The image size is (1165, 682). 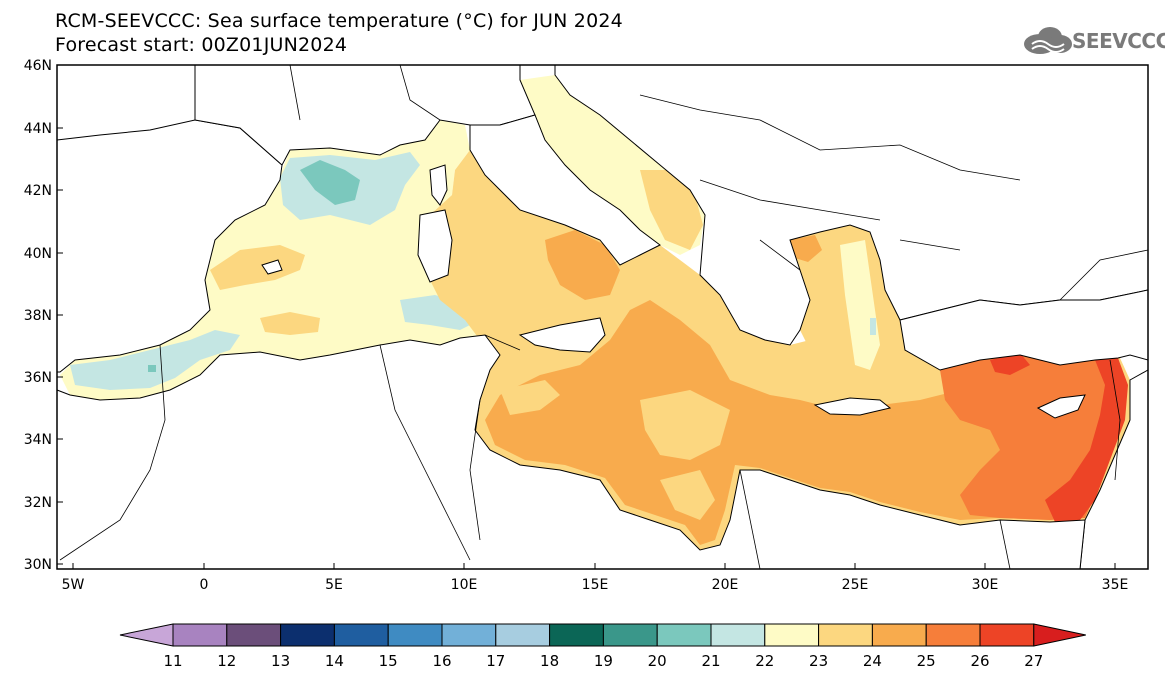 I want to click on lon-tick-label: 30E, so click(x=985, y=585).